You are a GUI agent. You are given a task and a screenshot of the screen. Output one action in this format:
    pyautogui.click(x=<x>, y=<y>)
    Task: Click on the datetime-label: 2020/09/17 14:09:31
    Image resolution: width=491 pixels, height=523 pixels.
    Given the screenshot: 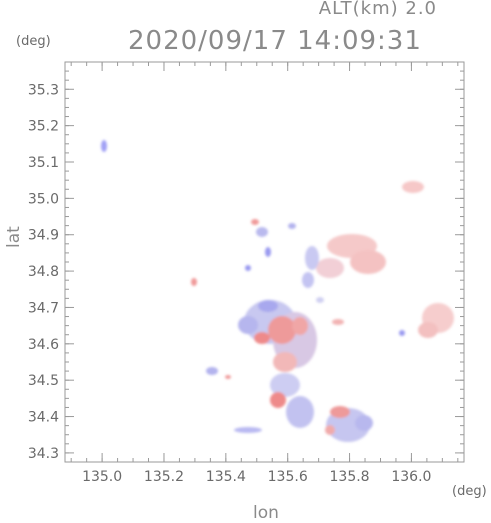 What is the action you would take?
    pyautogui.click(x=275, y=41)
    